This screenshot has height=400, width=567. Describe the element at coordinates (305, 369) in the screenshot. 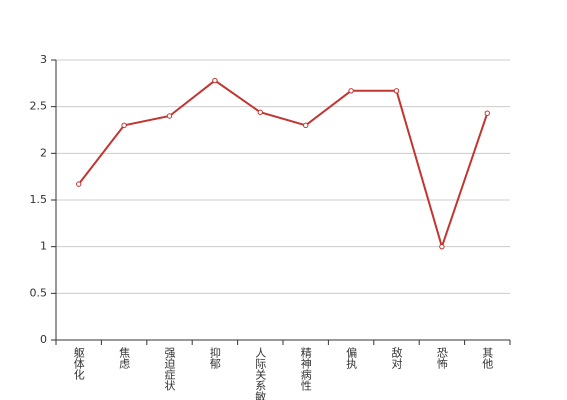

I see `x-tick-label: 精神病性` at that location.